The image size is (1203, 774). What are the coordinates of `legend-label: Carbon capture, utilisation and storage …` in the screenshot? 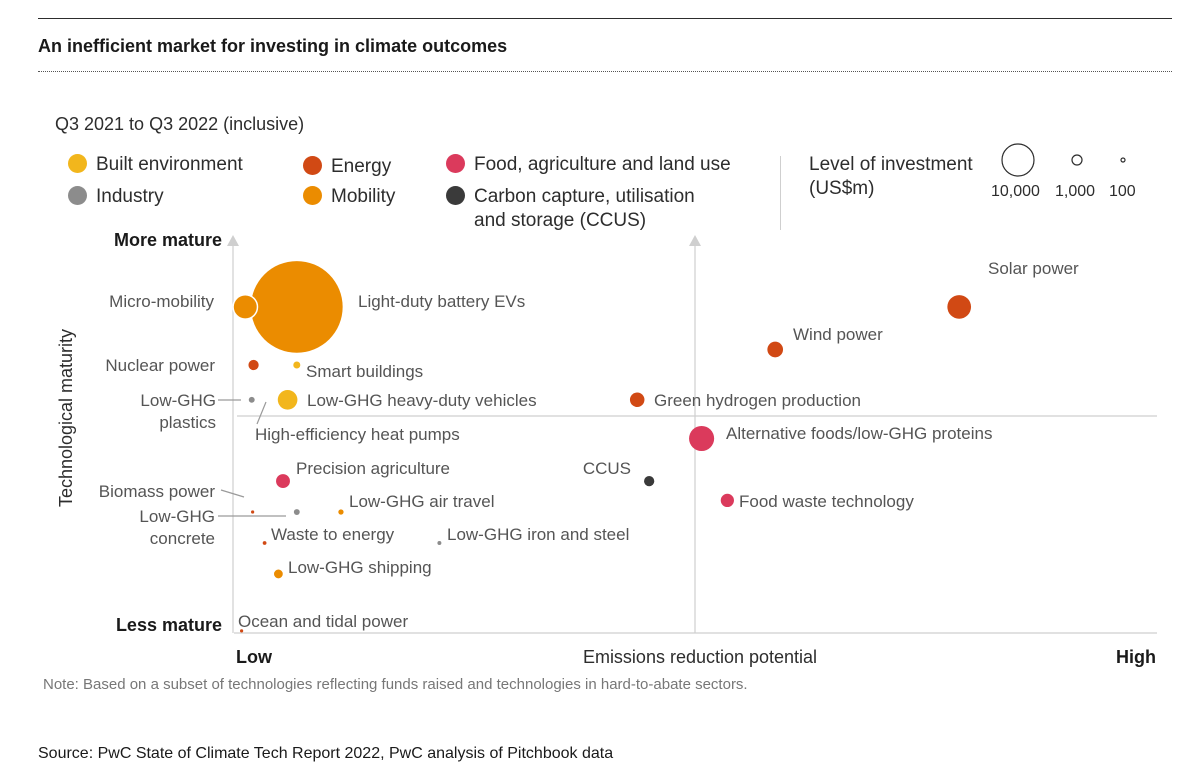 It's located at (584, 208).